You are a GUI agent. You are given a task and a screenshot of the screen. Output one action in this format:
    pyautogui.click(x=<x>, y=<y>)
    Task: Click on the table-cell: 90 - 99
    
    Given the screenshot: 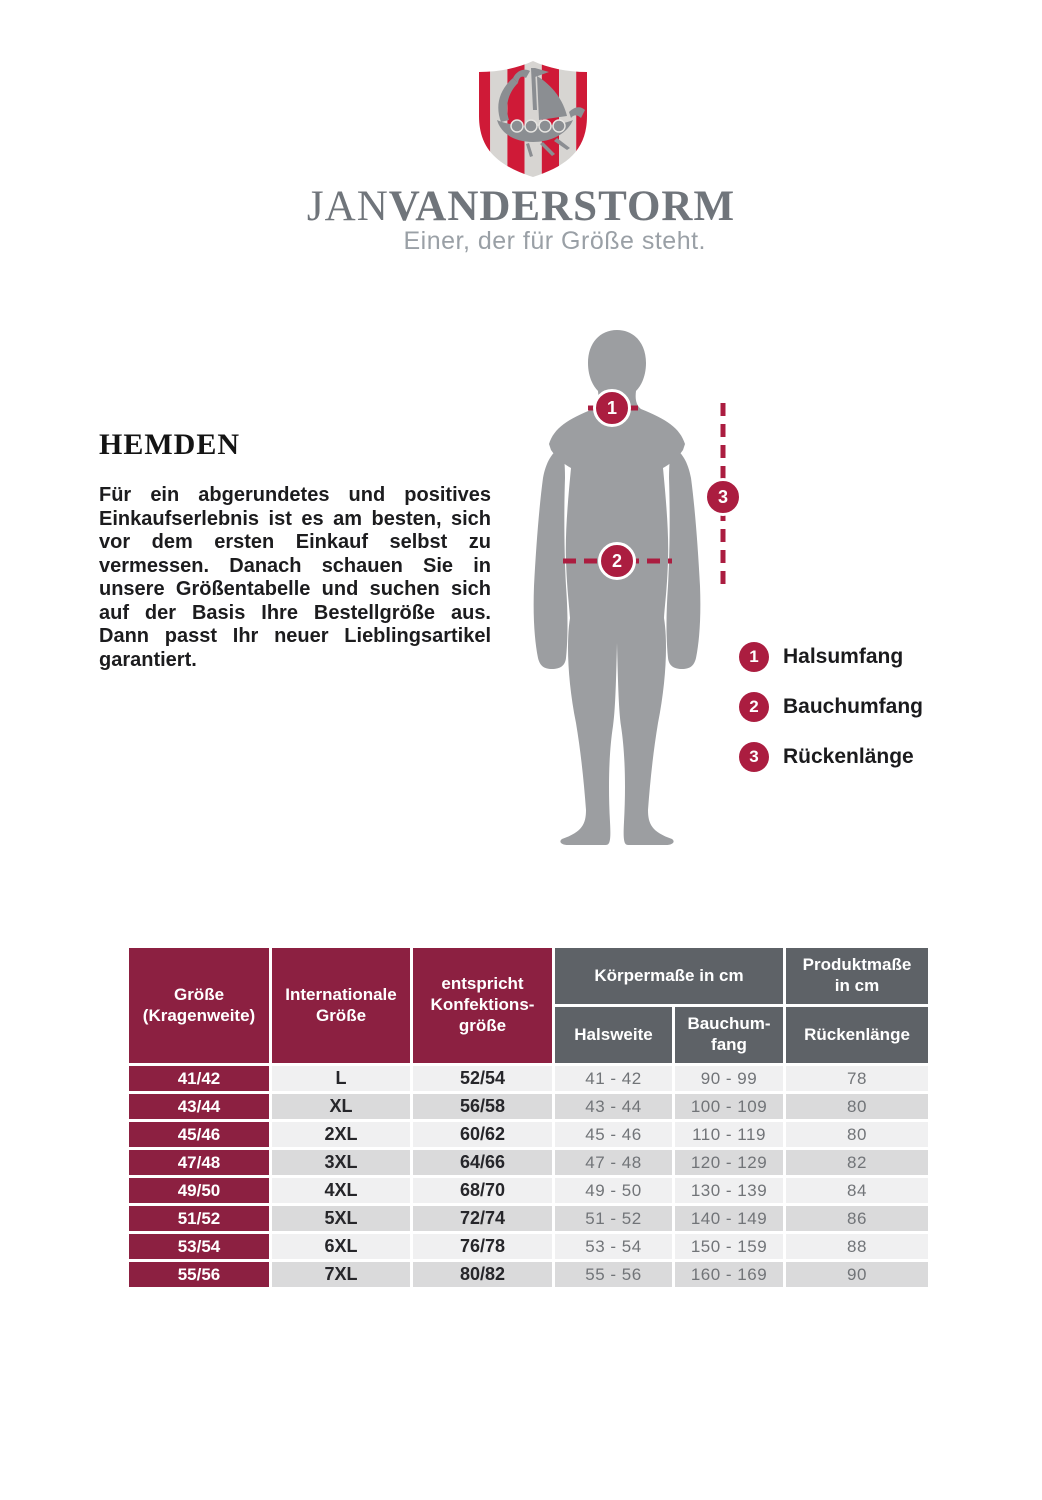 What is the action you would take?
    pyautogui.click(x=729, y=1078)
    